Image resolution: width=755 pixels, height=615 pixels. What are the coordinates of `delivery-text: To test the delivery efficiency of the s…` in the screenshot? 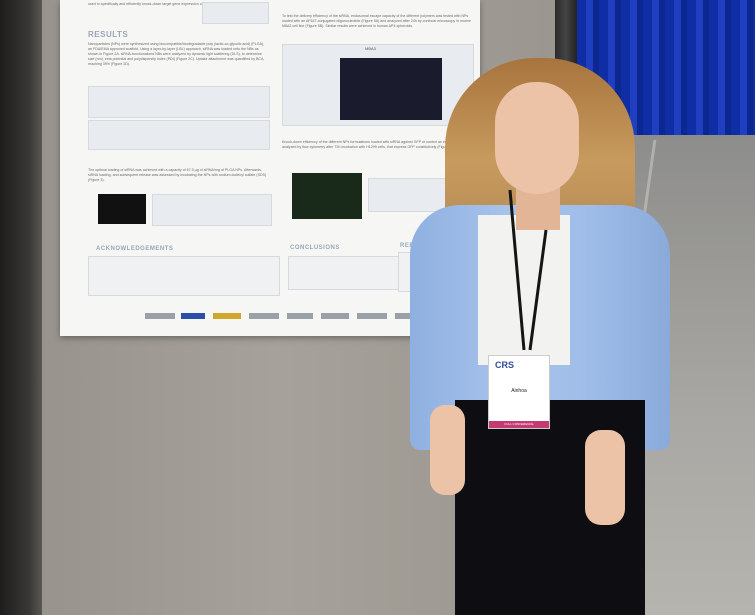 It's located at (376, 21).